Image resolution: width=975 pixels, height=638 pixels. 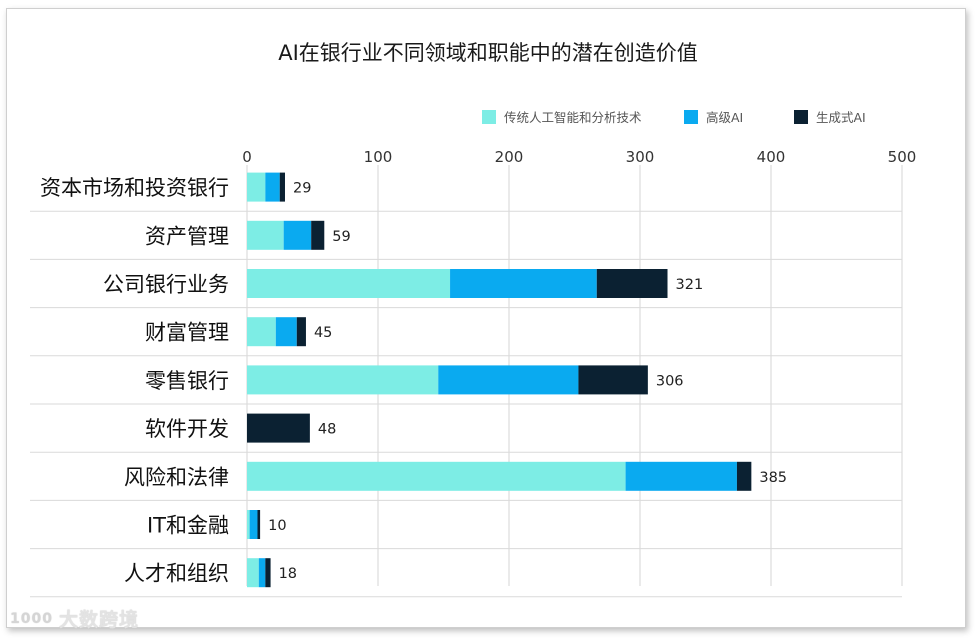 I want to click on bar-row: 财富管理 45, so click(x=238, y=332).